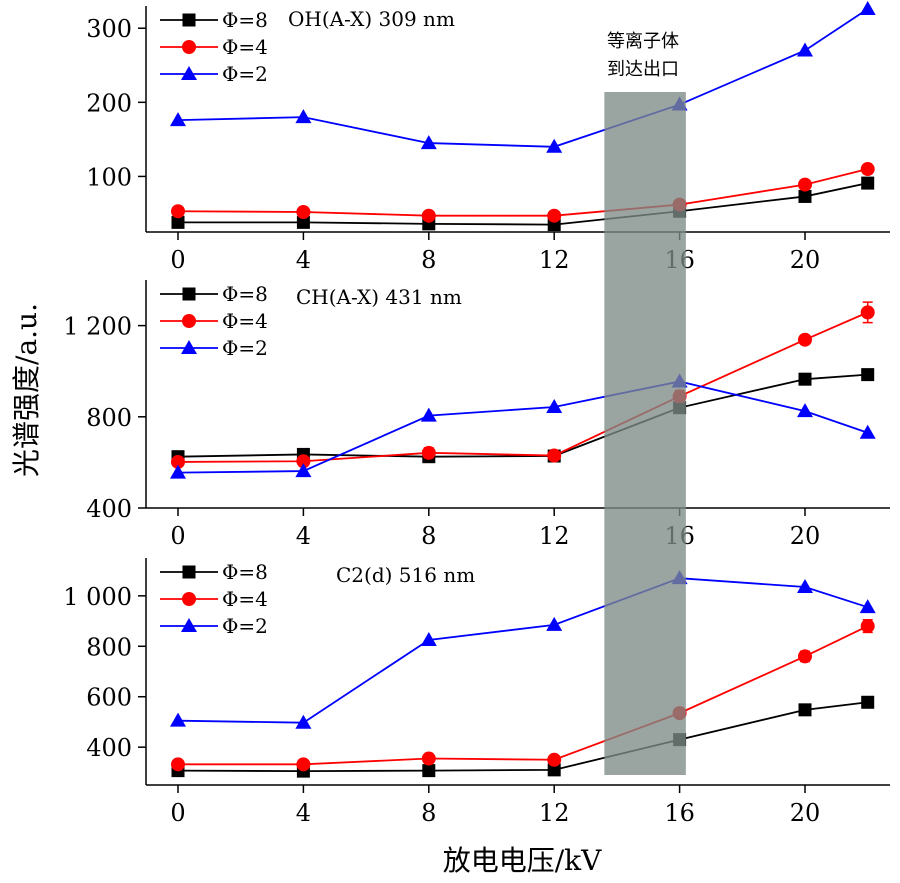  I want to click on x-tick-label: 20, so click(805, 536).